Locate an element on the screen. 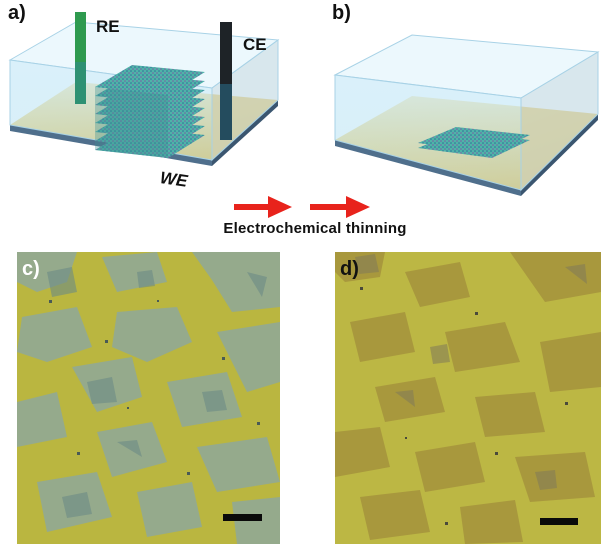 Image resolution: width=601 pixels, height=544 pixels. scale-bar-c is located at coordinates (242, 517).